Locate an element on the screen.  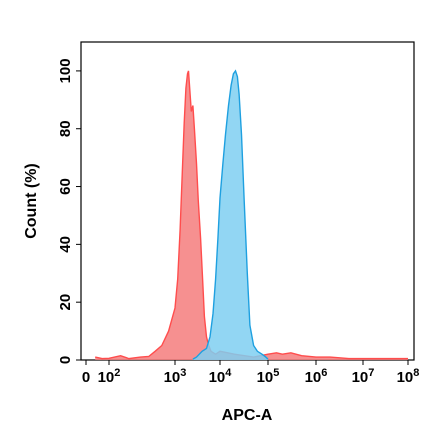
y-tick-label-1: 20 is located at coordinates (65, 302).